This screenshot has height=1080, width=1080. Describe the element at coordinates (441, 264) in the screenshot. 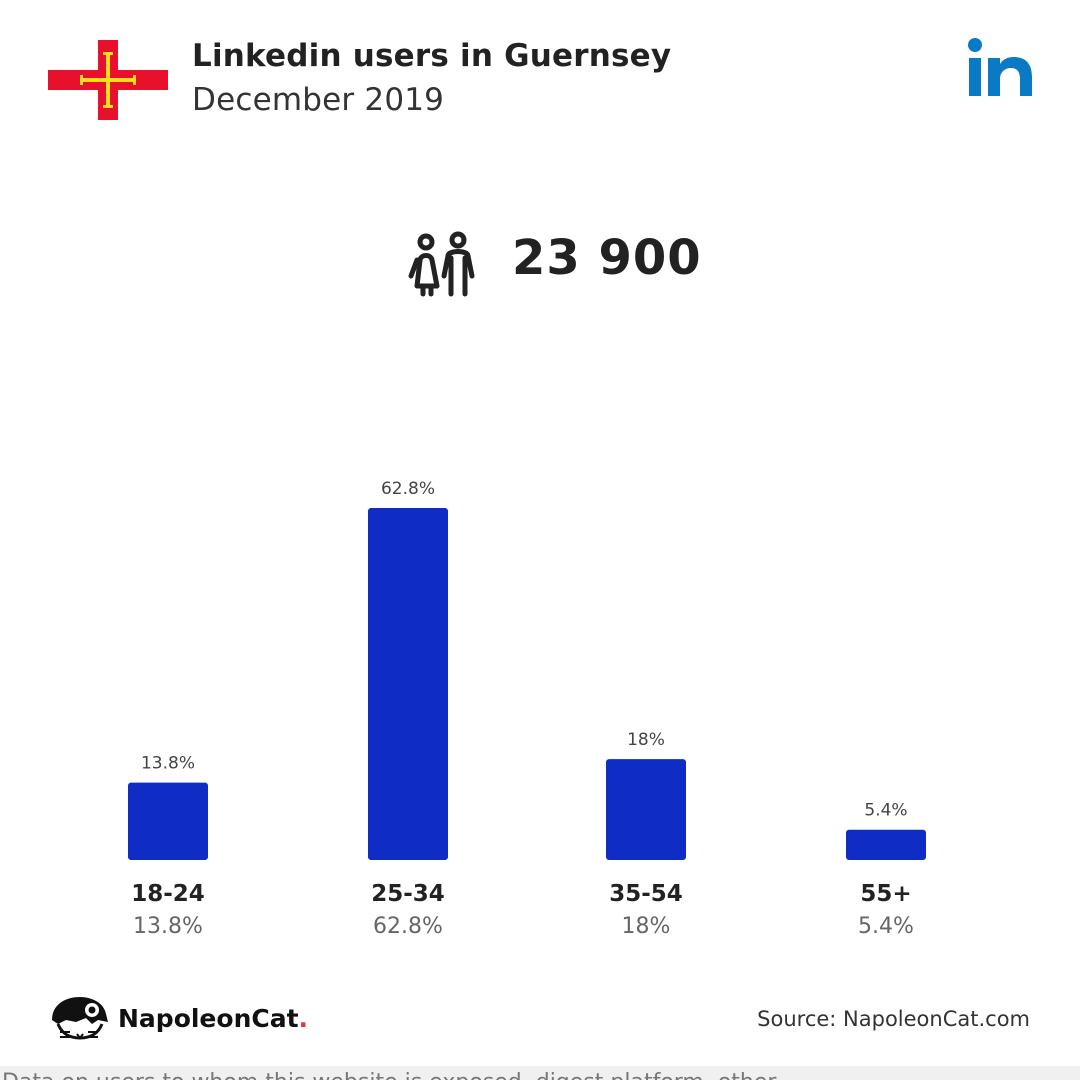

I see `users-icon` at that location.